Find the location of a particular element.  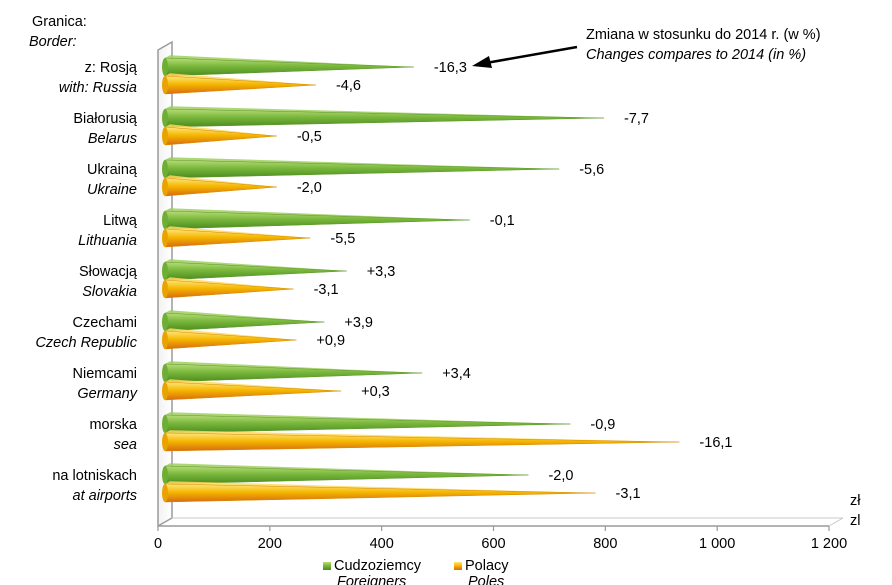

legend-swatch-foreigners is located at coordinates (327, 566).